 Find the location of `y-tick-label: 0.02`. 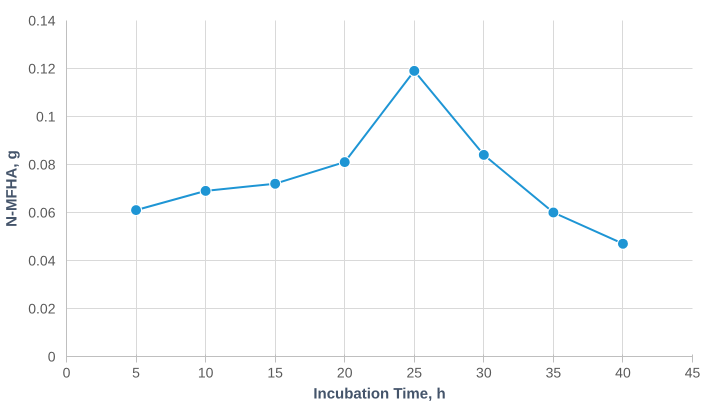

y-tick-label: 0.02 is located at coordinates (42, 308).